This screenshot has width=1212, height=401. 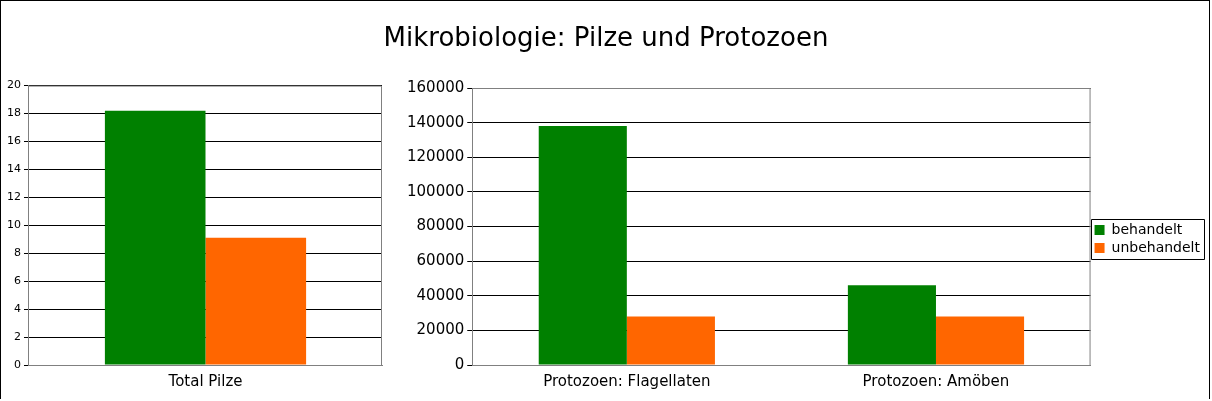 What do you see at coordinates (17, 336) in the screenshot?
I see `y-tick-label: 2` at bounding box center [17, 336].